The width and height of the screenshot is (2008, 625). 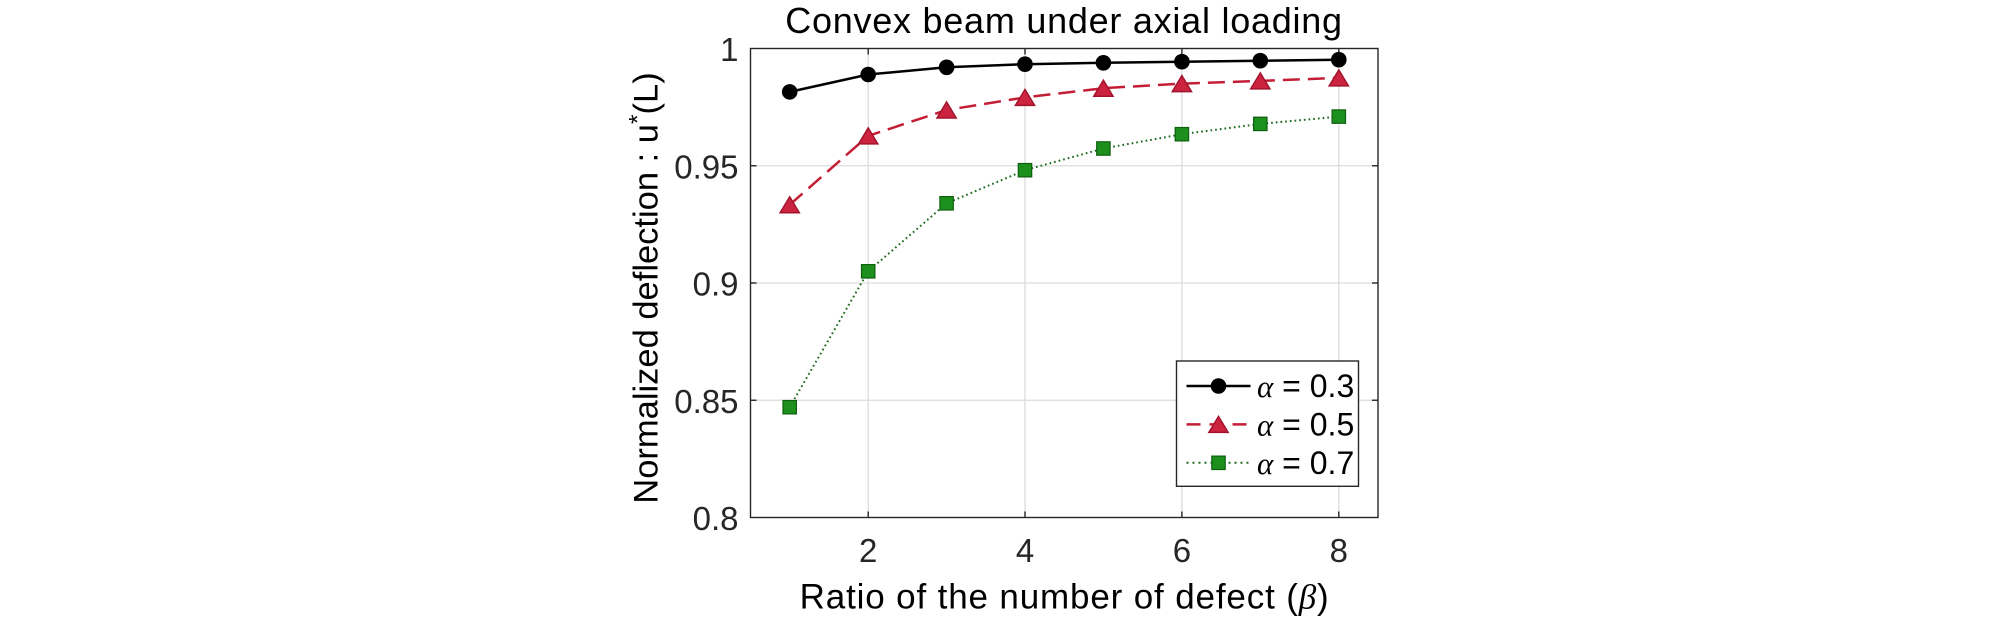 What do you see at coordinates (1182, 550) in the screenshot?
I see `svg-text: 6` at bounding box center [1182, 550].